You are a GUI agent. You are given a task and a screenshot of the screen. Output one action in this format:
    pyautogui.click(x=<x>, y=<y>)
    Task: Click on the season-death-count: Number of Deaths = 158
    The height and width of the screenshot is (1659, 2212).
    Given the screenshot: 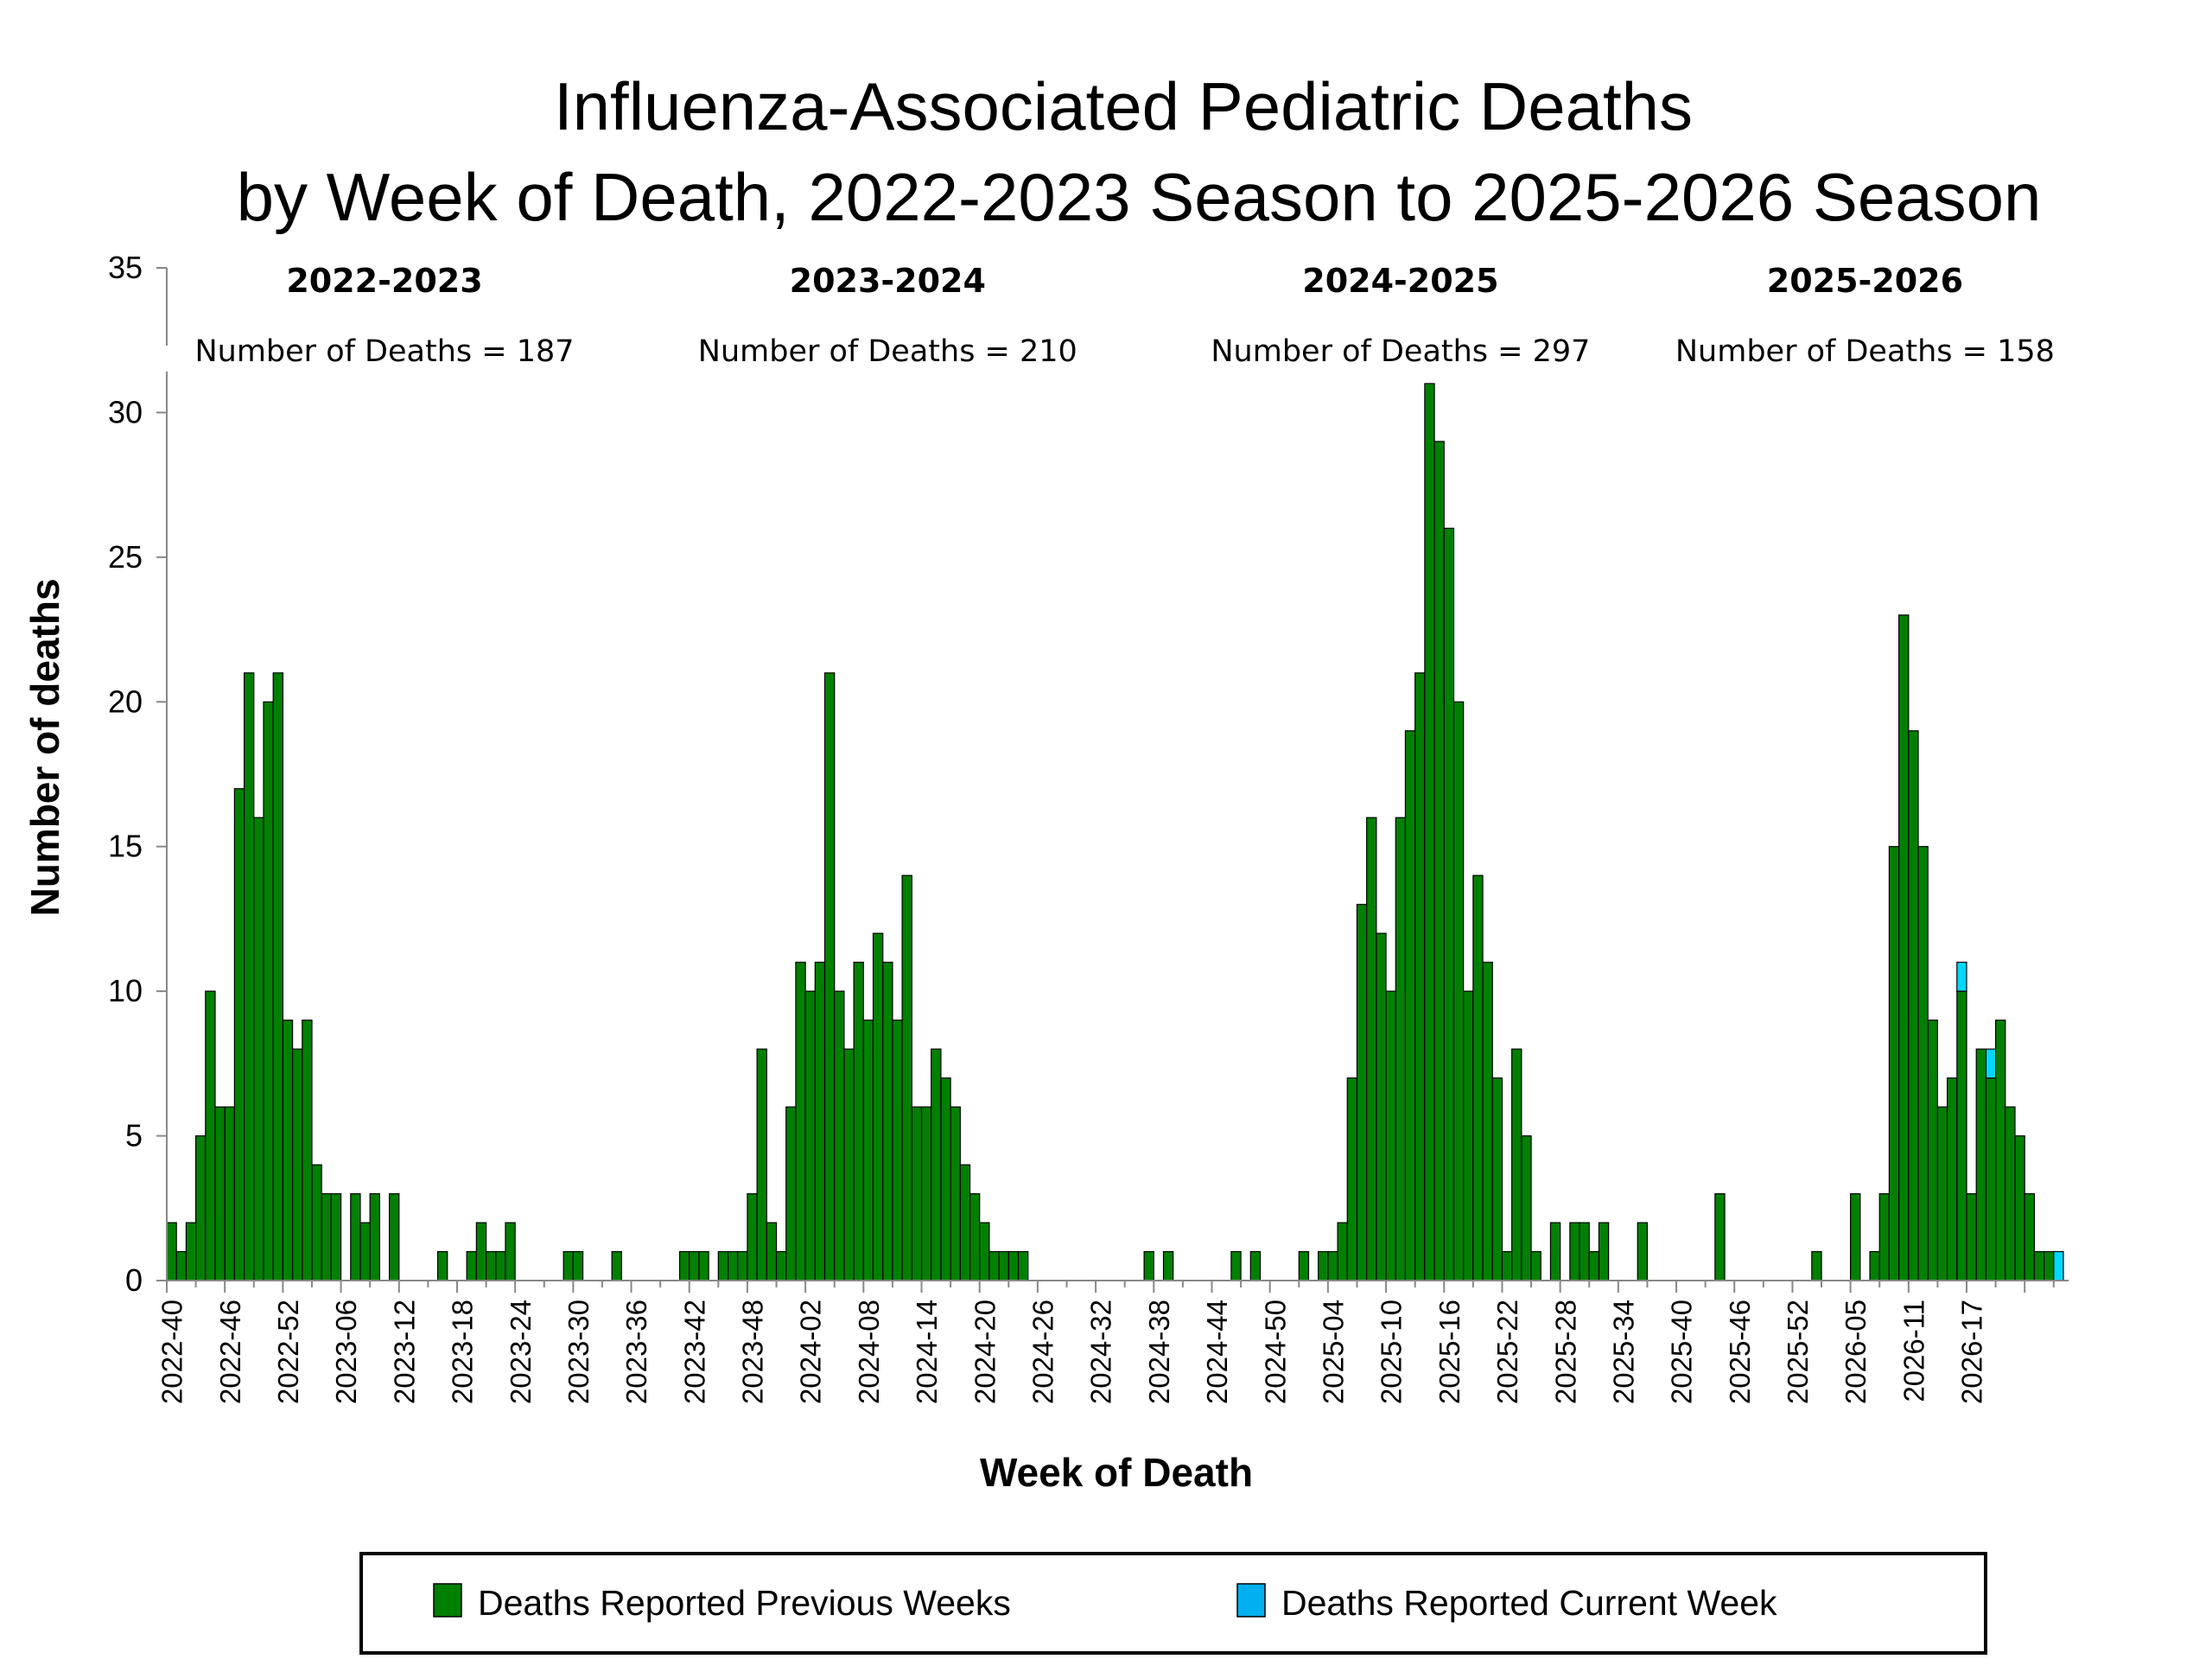 What is the action you would take?
    pyautogui.click(x=1865, y=351)
    